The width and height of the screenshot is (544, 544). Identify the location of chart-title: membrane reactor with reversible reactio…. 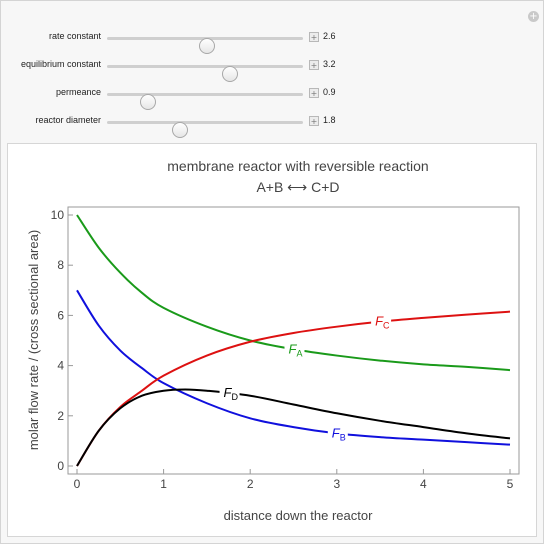
(297, 166).